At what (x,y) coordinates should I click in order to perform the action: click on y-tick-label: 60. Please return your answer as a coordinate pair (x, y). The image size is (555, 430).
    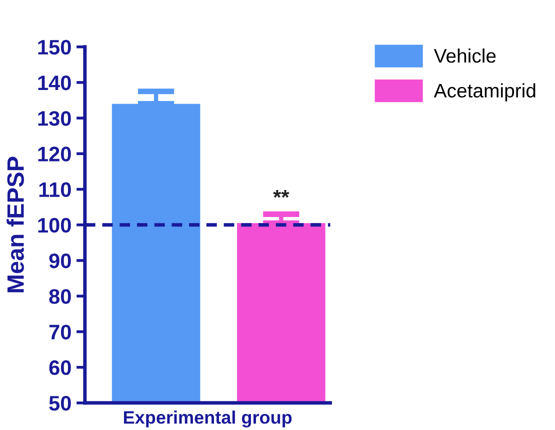
    Looking at the image, I should click on (60, 368).